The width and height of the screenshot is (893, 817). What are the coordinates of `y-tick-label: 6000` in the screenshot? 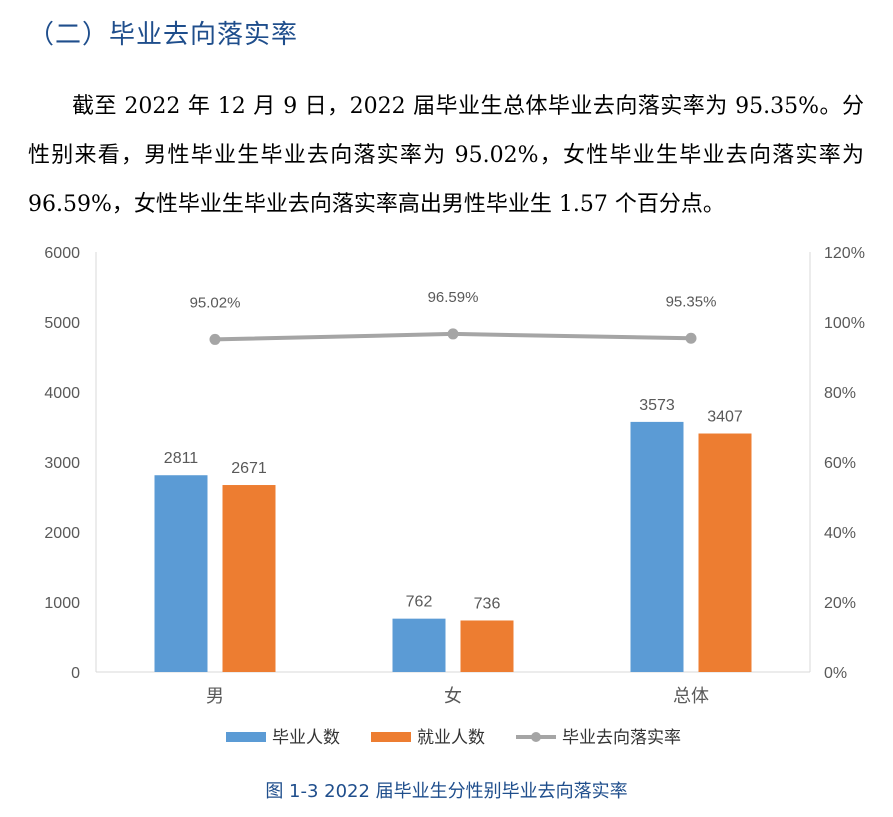 It's located at (62, 253).